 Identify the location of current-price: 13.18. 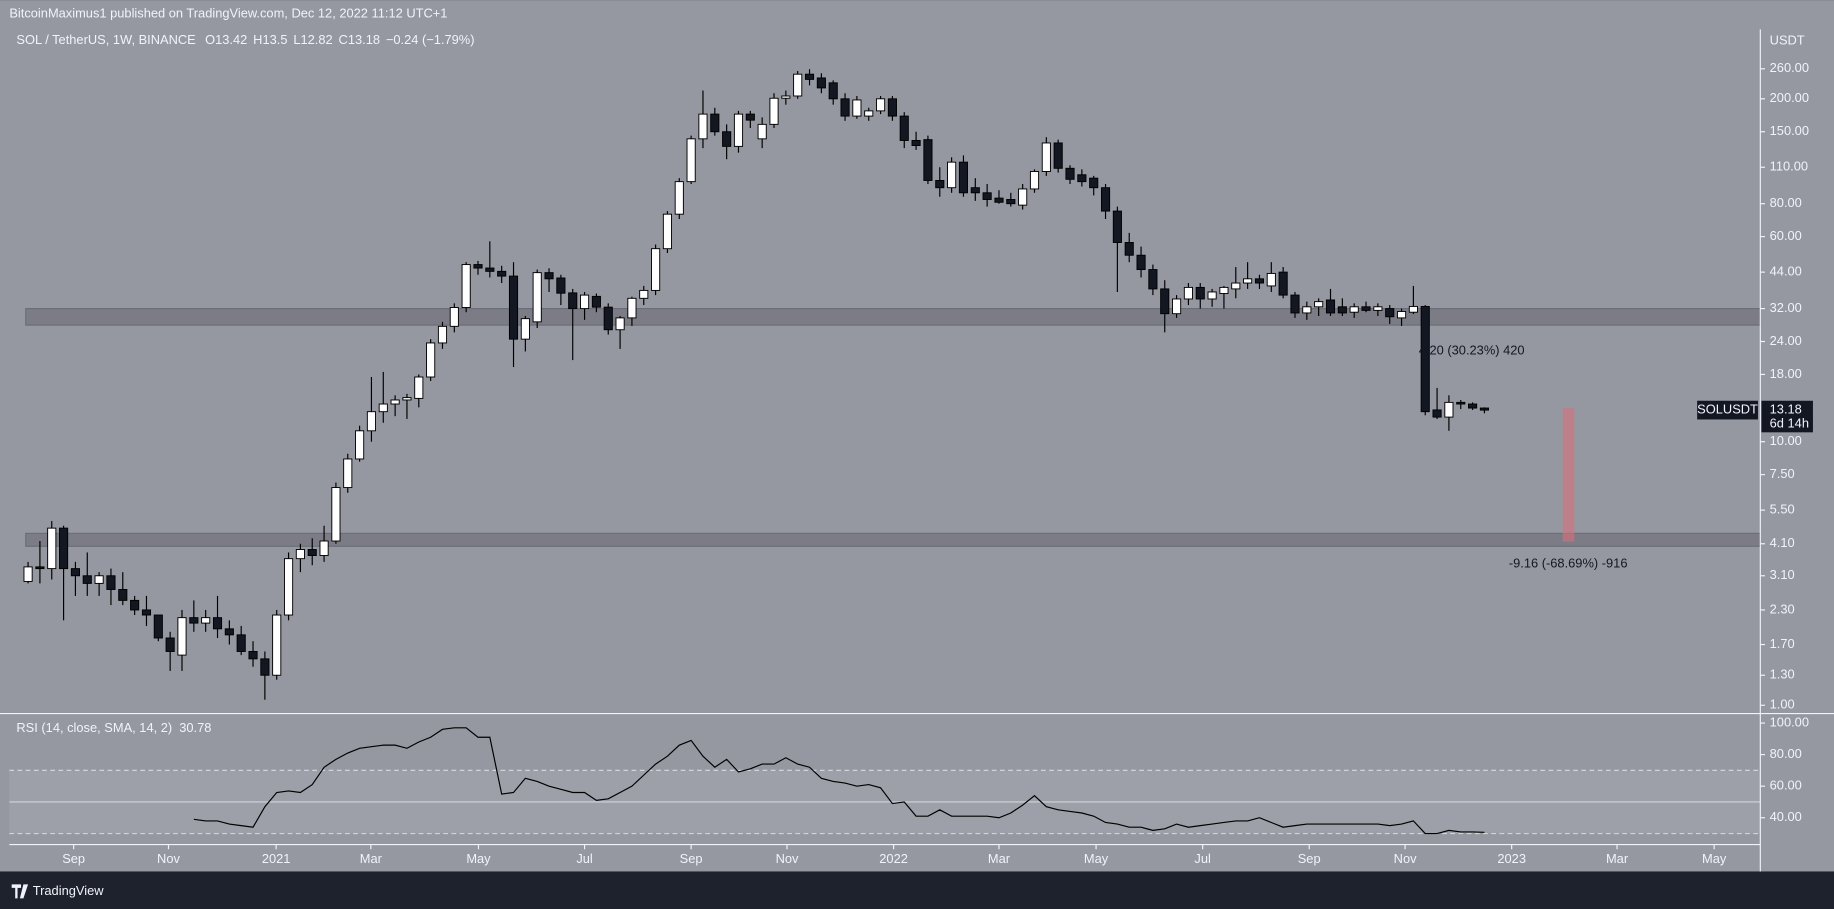
(1786, 408).